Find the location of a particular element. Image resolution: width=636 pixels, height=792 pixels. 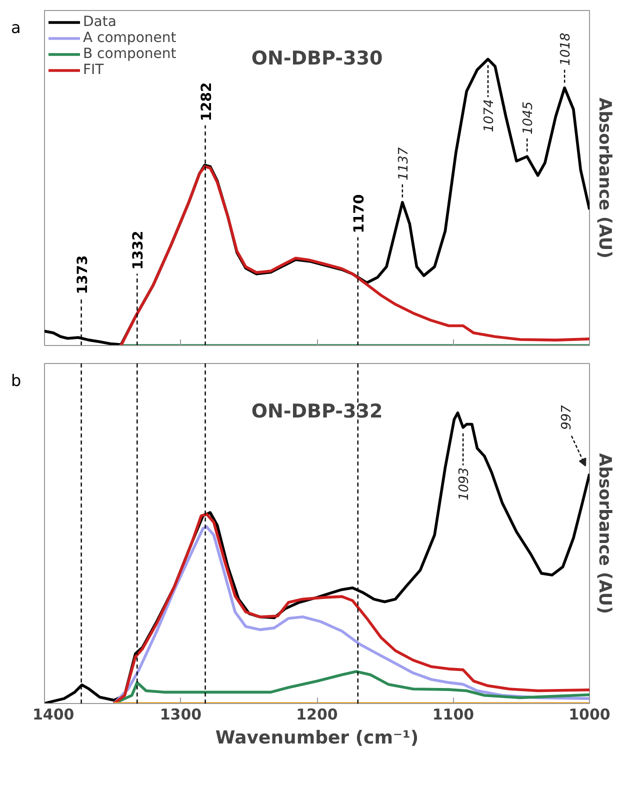

text: a is located at coordinates (16, 28).